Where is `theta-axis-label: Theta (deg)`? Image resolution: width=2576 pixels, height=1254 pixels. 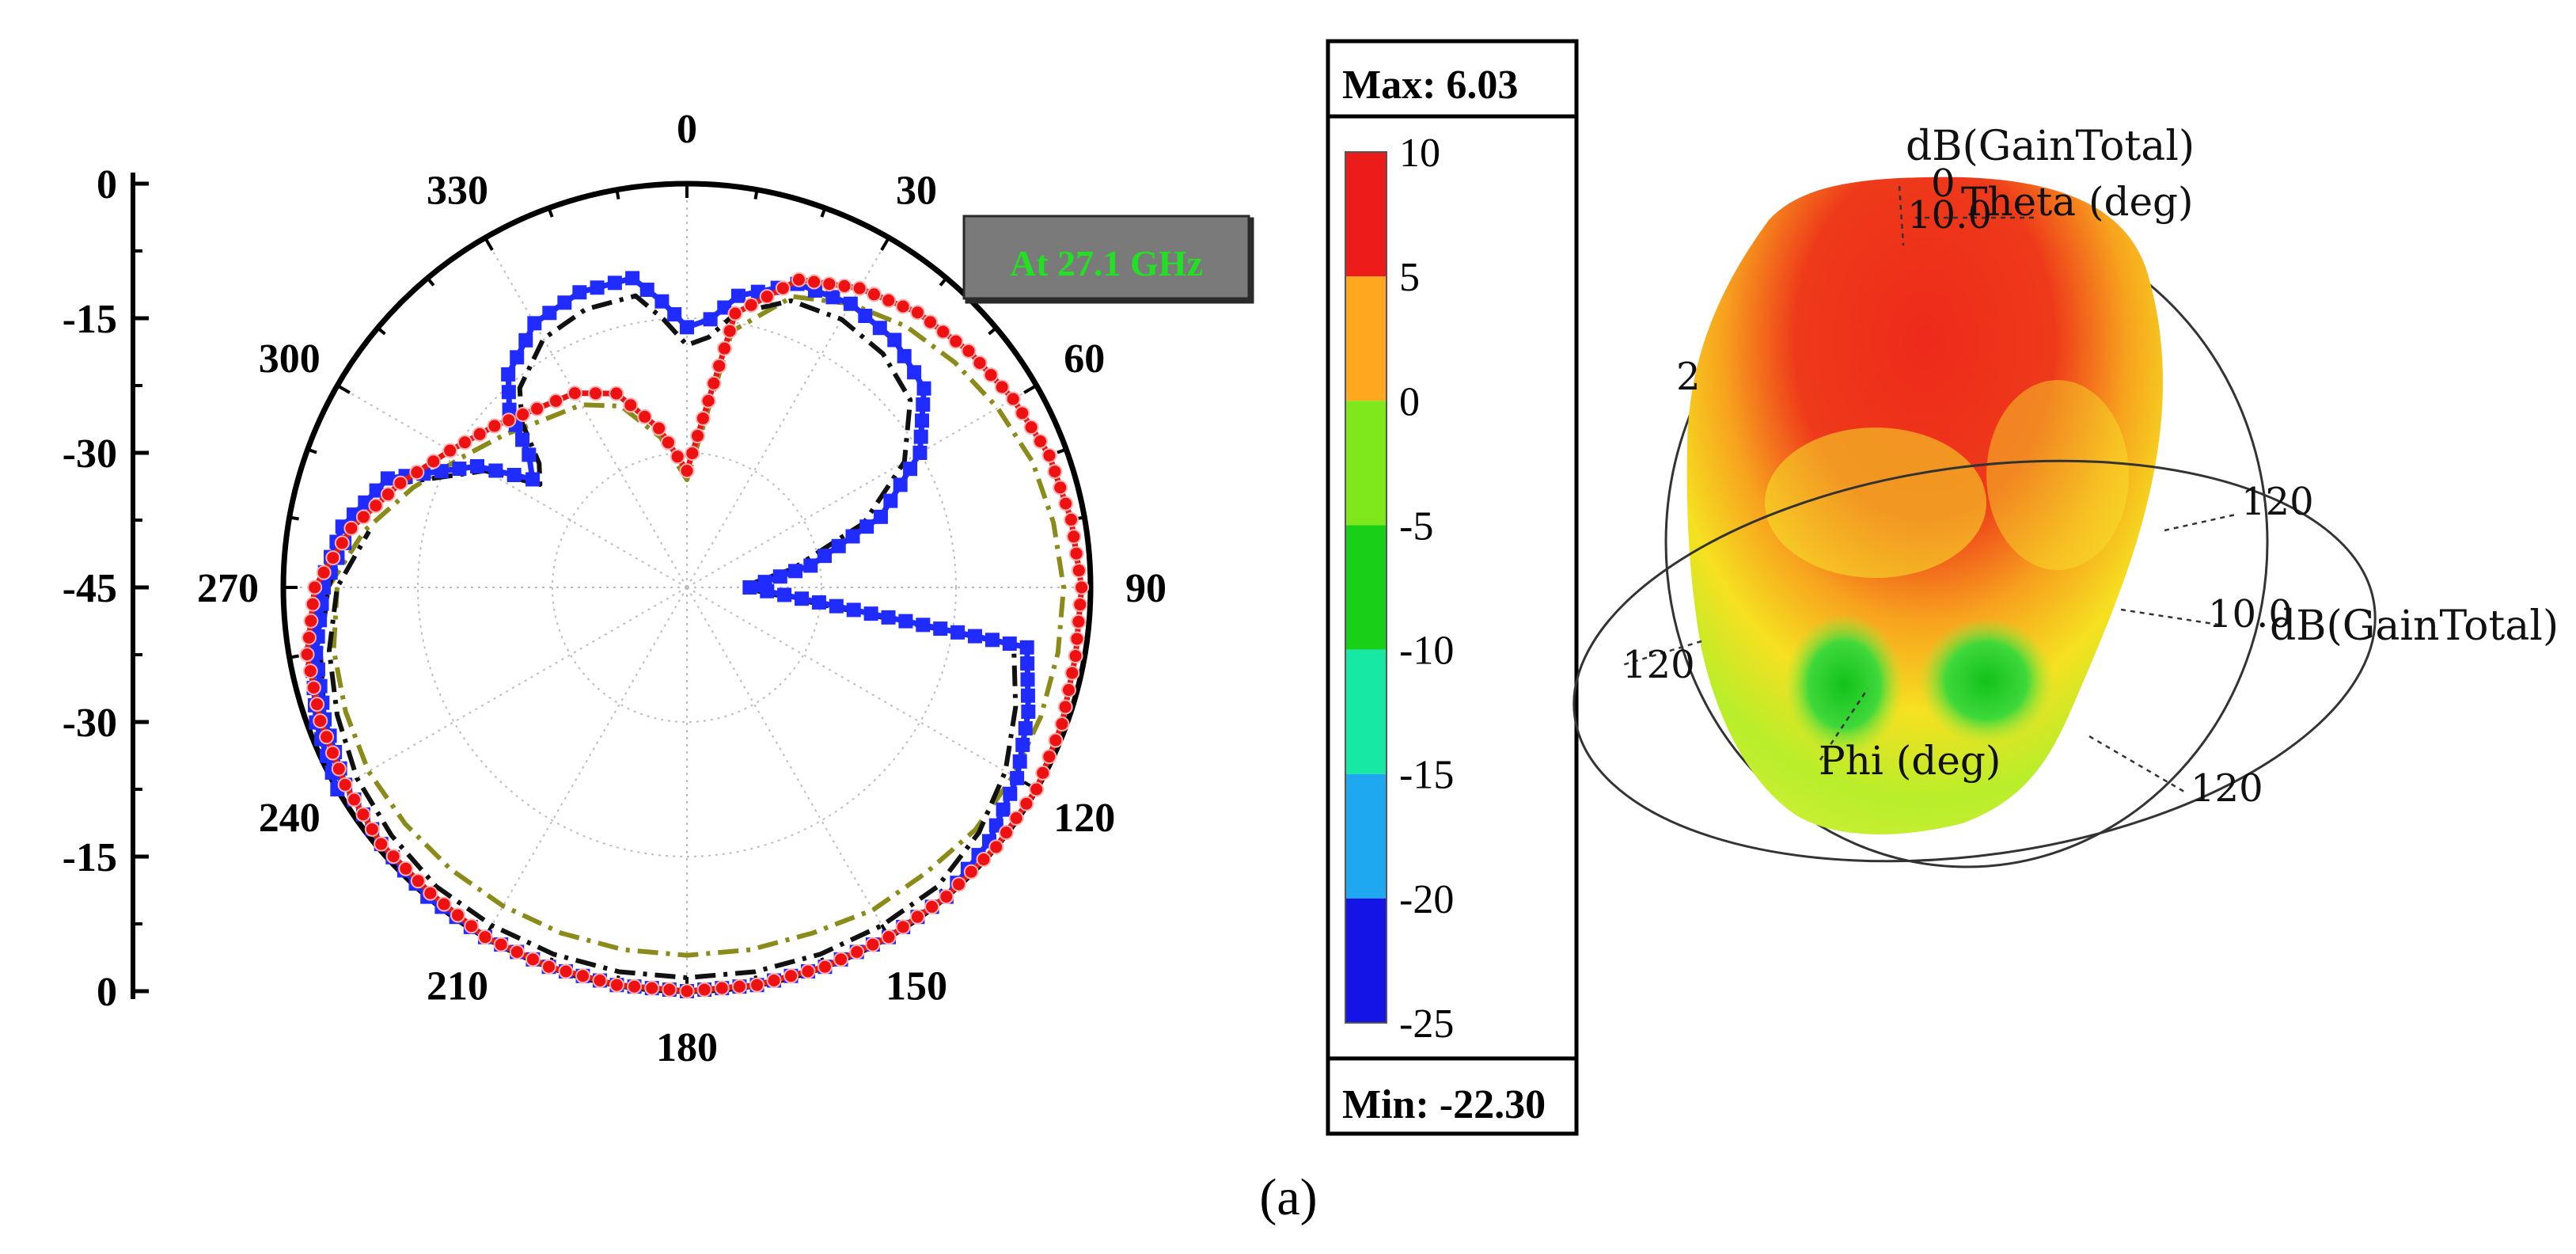
theta-axis-label: Theta (deg) is located at coordinates (2077, 202).